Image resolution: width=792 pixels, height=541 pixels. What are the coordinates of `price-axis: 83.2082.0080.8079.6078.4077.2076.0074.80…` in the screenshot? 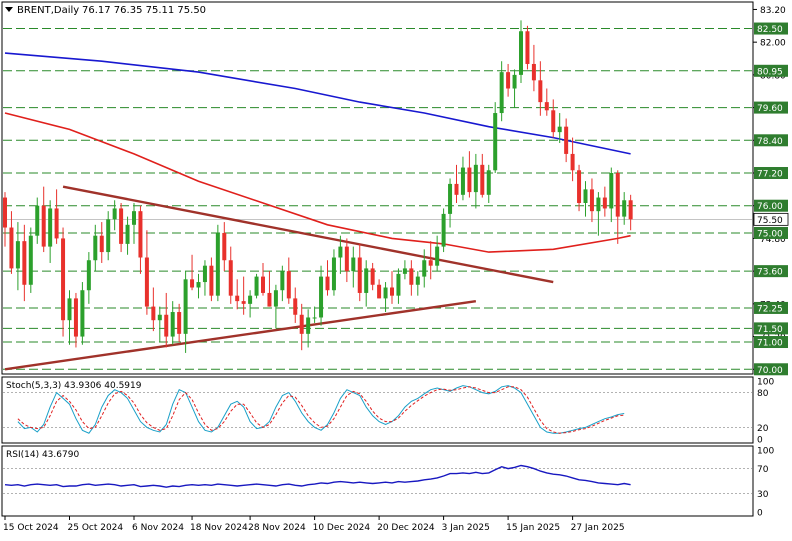 It's located at (769, 191).